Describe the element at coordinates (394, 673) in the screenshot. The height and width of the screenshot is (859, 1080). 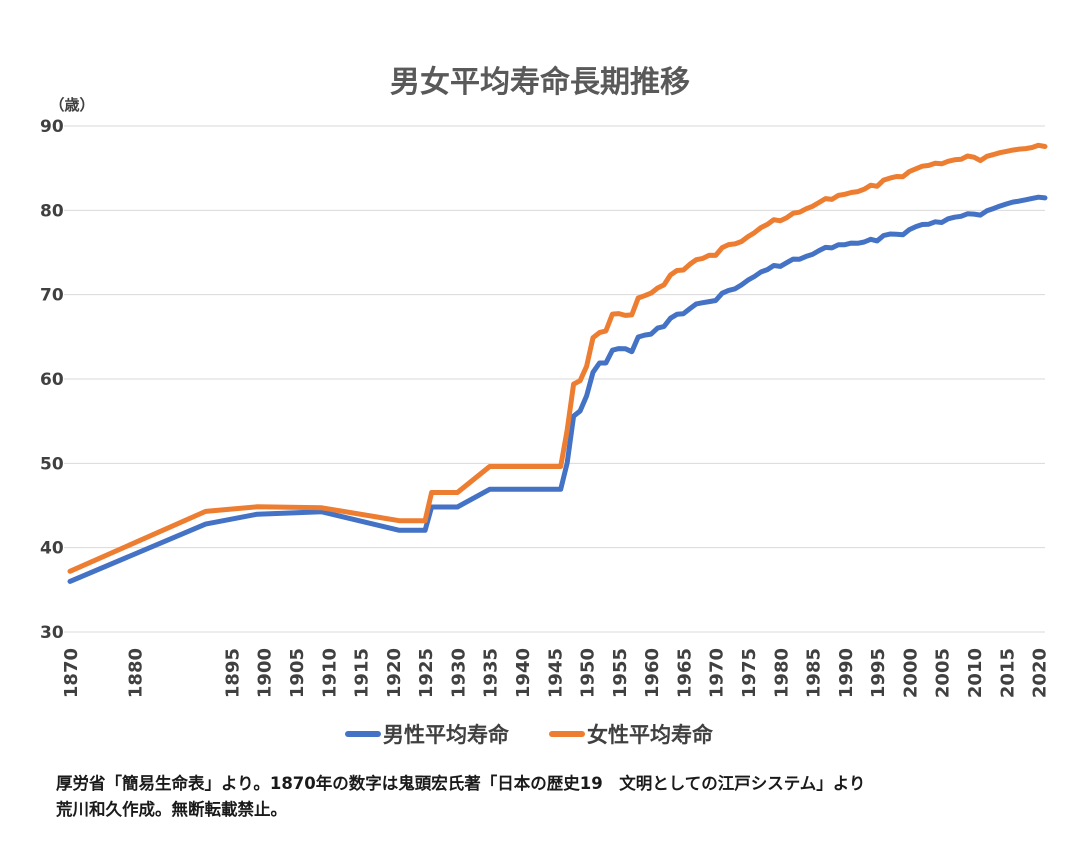
I see `x-tick-label-1920: 1920` at that location.